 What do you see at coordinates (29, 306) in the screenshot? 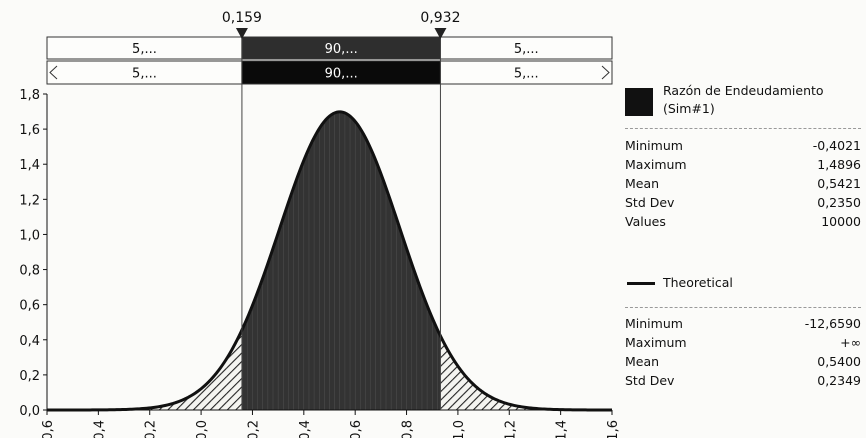
I see `y-tick-label: 0,6` at bounding box center [29, 306].